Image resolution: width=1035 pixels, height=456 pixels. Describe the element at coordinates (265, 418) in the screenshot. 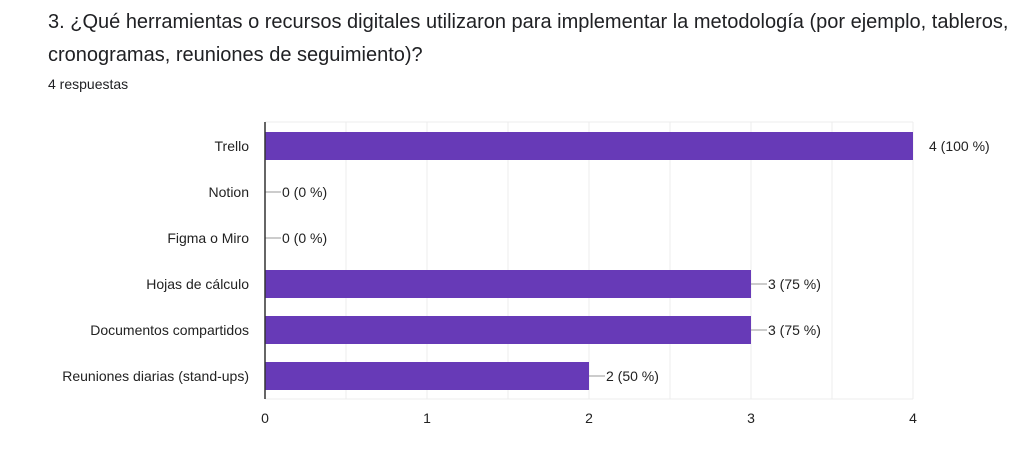

I see `x-tick-label: 0` at that location.